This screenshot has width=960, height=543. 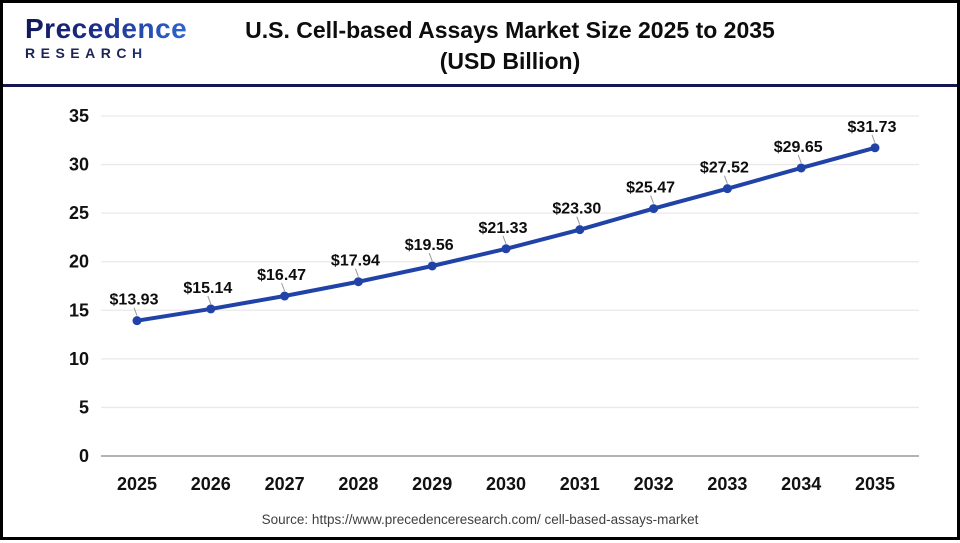 What do you see at coordinates (79, 165) in the screenshot?
I see `y-tick-label: 30` at bounding box center [79, 165].